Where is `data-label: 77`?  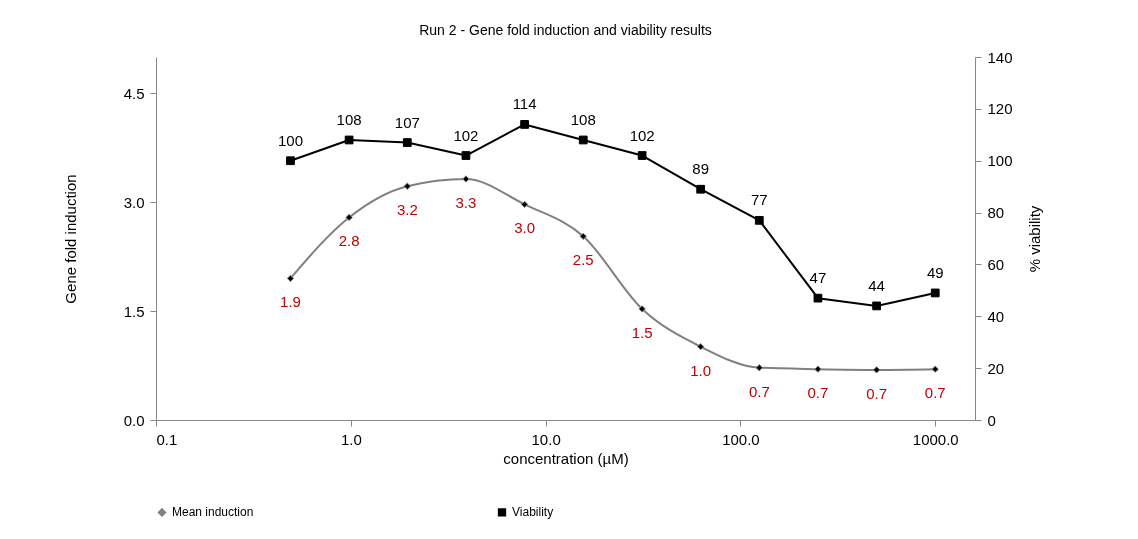 data-label: 77 is located at coordinates (759, 200).